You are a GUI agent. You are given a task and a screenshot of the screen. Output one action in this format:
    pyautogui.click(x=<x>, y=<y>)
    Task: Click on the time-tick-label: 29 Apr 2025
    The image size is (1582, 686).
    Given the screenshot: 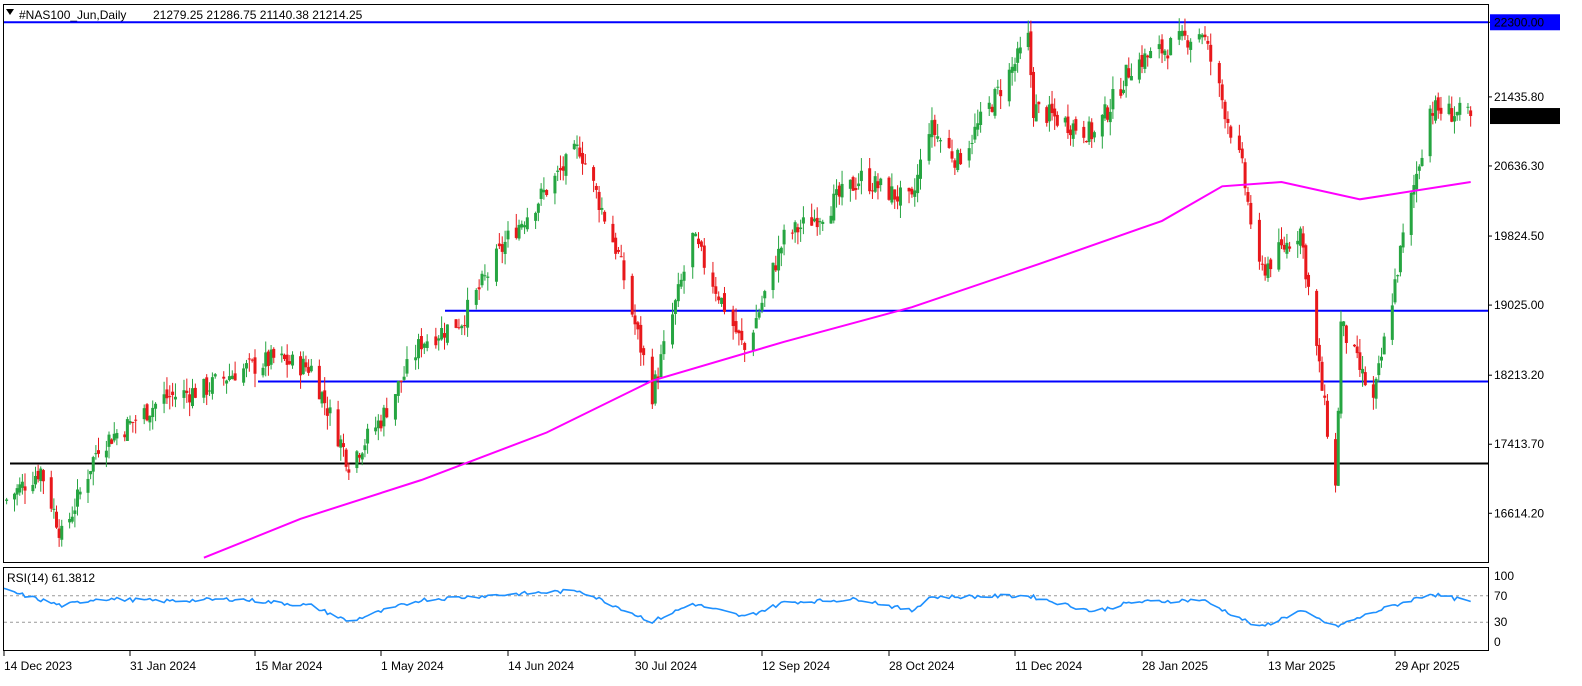 What is the action you would take?
    pyautogui.click(x=1427, y=666)
    